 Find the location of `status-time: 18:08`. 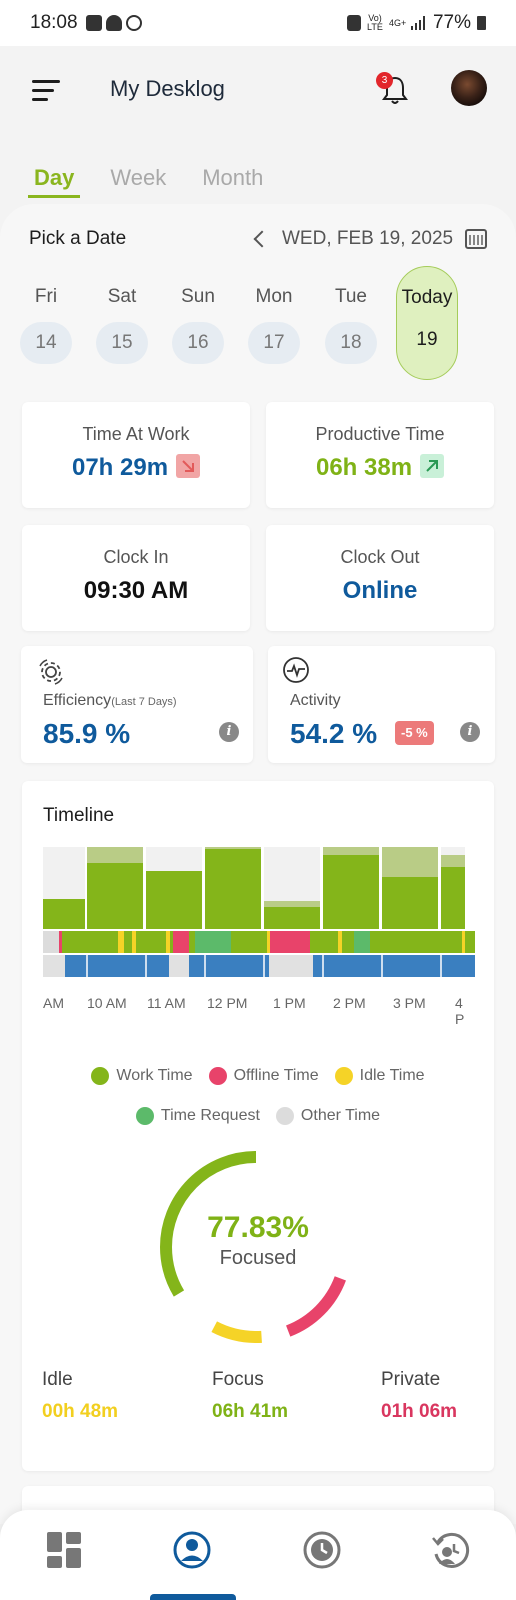

status-time: 18:08 is located at coordinates (54, 22).